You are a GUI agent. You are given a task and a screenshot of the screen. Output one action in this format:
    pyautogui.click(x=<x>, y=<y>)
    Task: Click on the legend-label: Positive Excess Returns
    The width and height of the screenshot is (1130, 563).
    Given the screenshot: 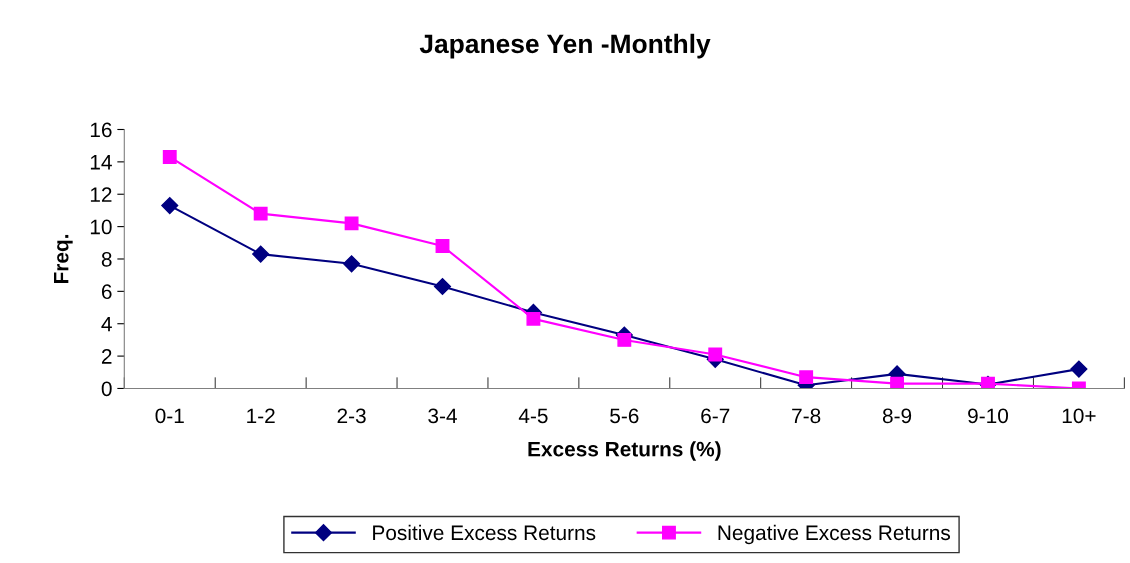 What is the action you would take?
    pyautogui.click(x=484, y=532)
    